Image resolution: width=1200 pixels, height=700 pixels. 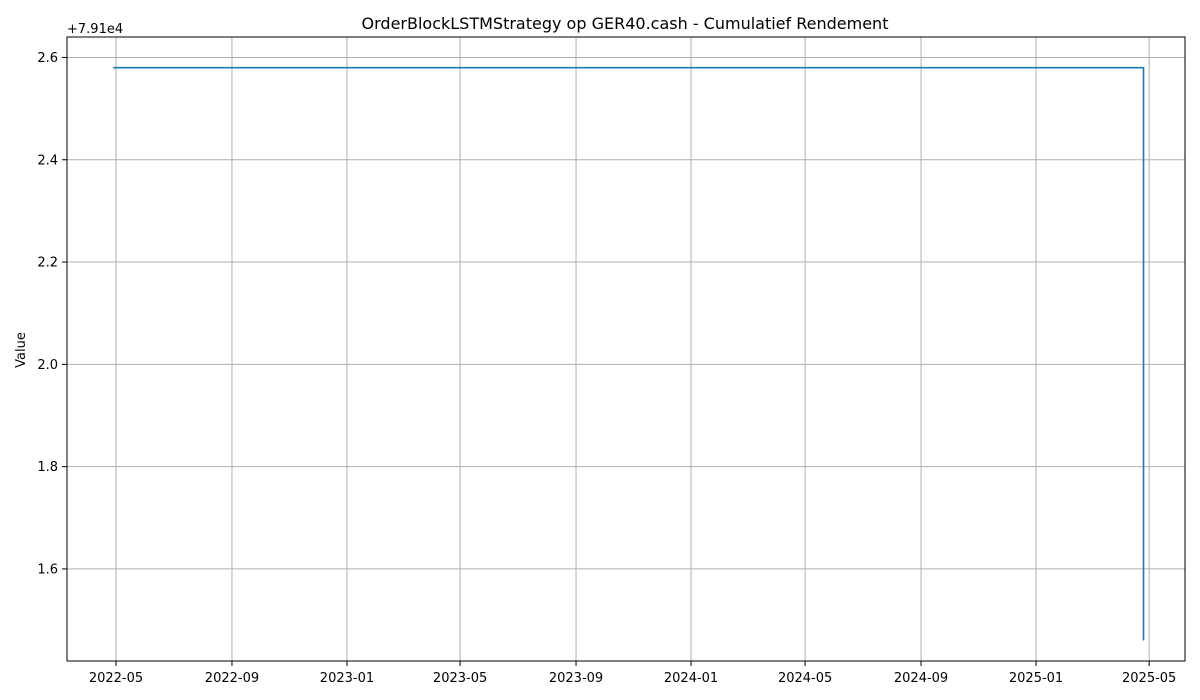 What do you see at coordinates (921, 678) in the screenshot?
I see `x-tick-label: 2024-09` at bounding box center [921, 678].